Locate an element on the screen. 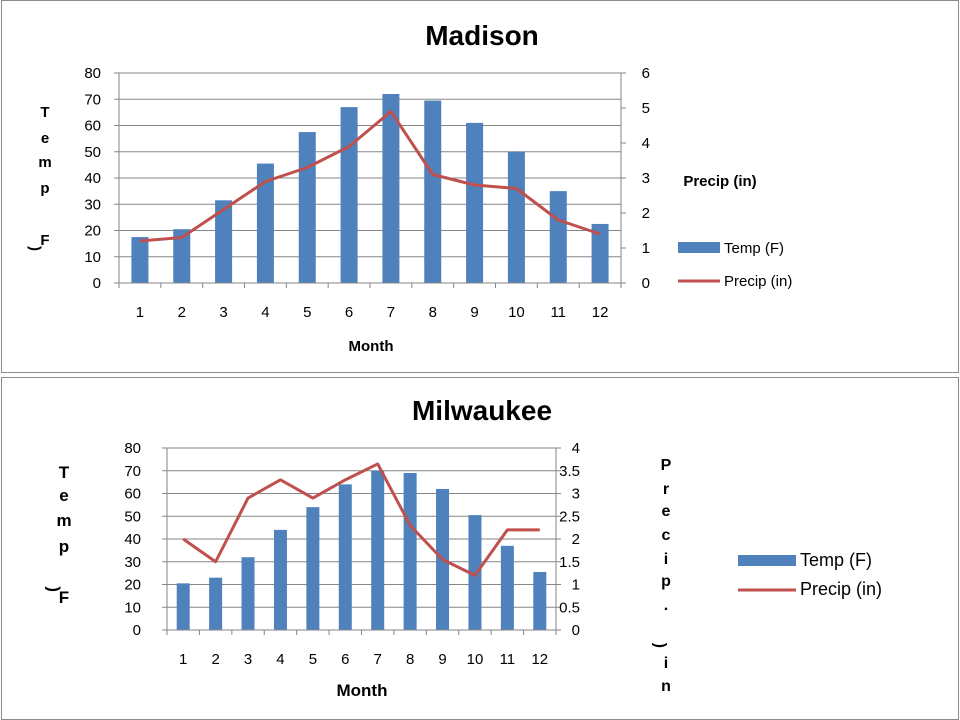 This screenshot has height=720, width=960. y2-tick-label: 6 is located at coordinates (646, 73).